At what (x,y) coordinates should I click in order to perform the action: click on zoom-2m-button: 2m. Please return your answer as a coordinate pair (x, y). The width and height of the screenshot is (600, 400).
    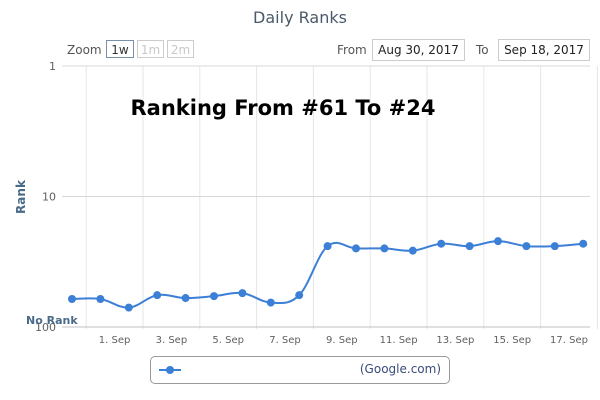
    Looking at the image, I should click on (180, 49).